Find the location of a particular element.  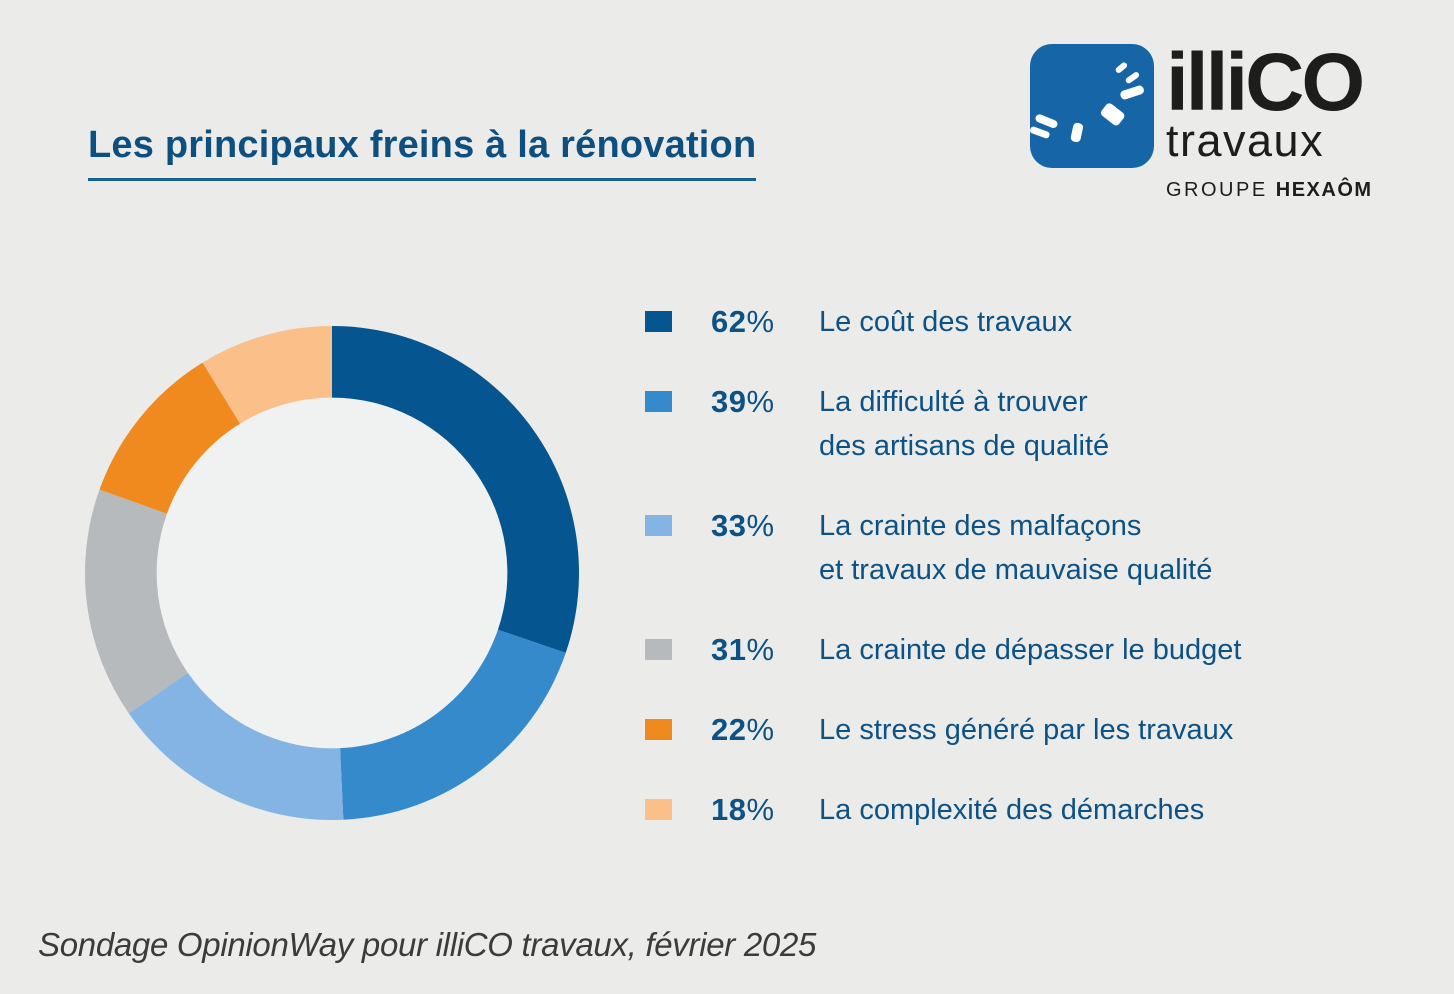

brand-group-name: HEXAÔM is located at coordinates (1324, 190).